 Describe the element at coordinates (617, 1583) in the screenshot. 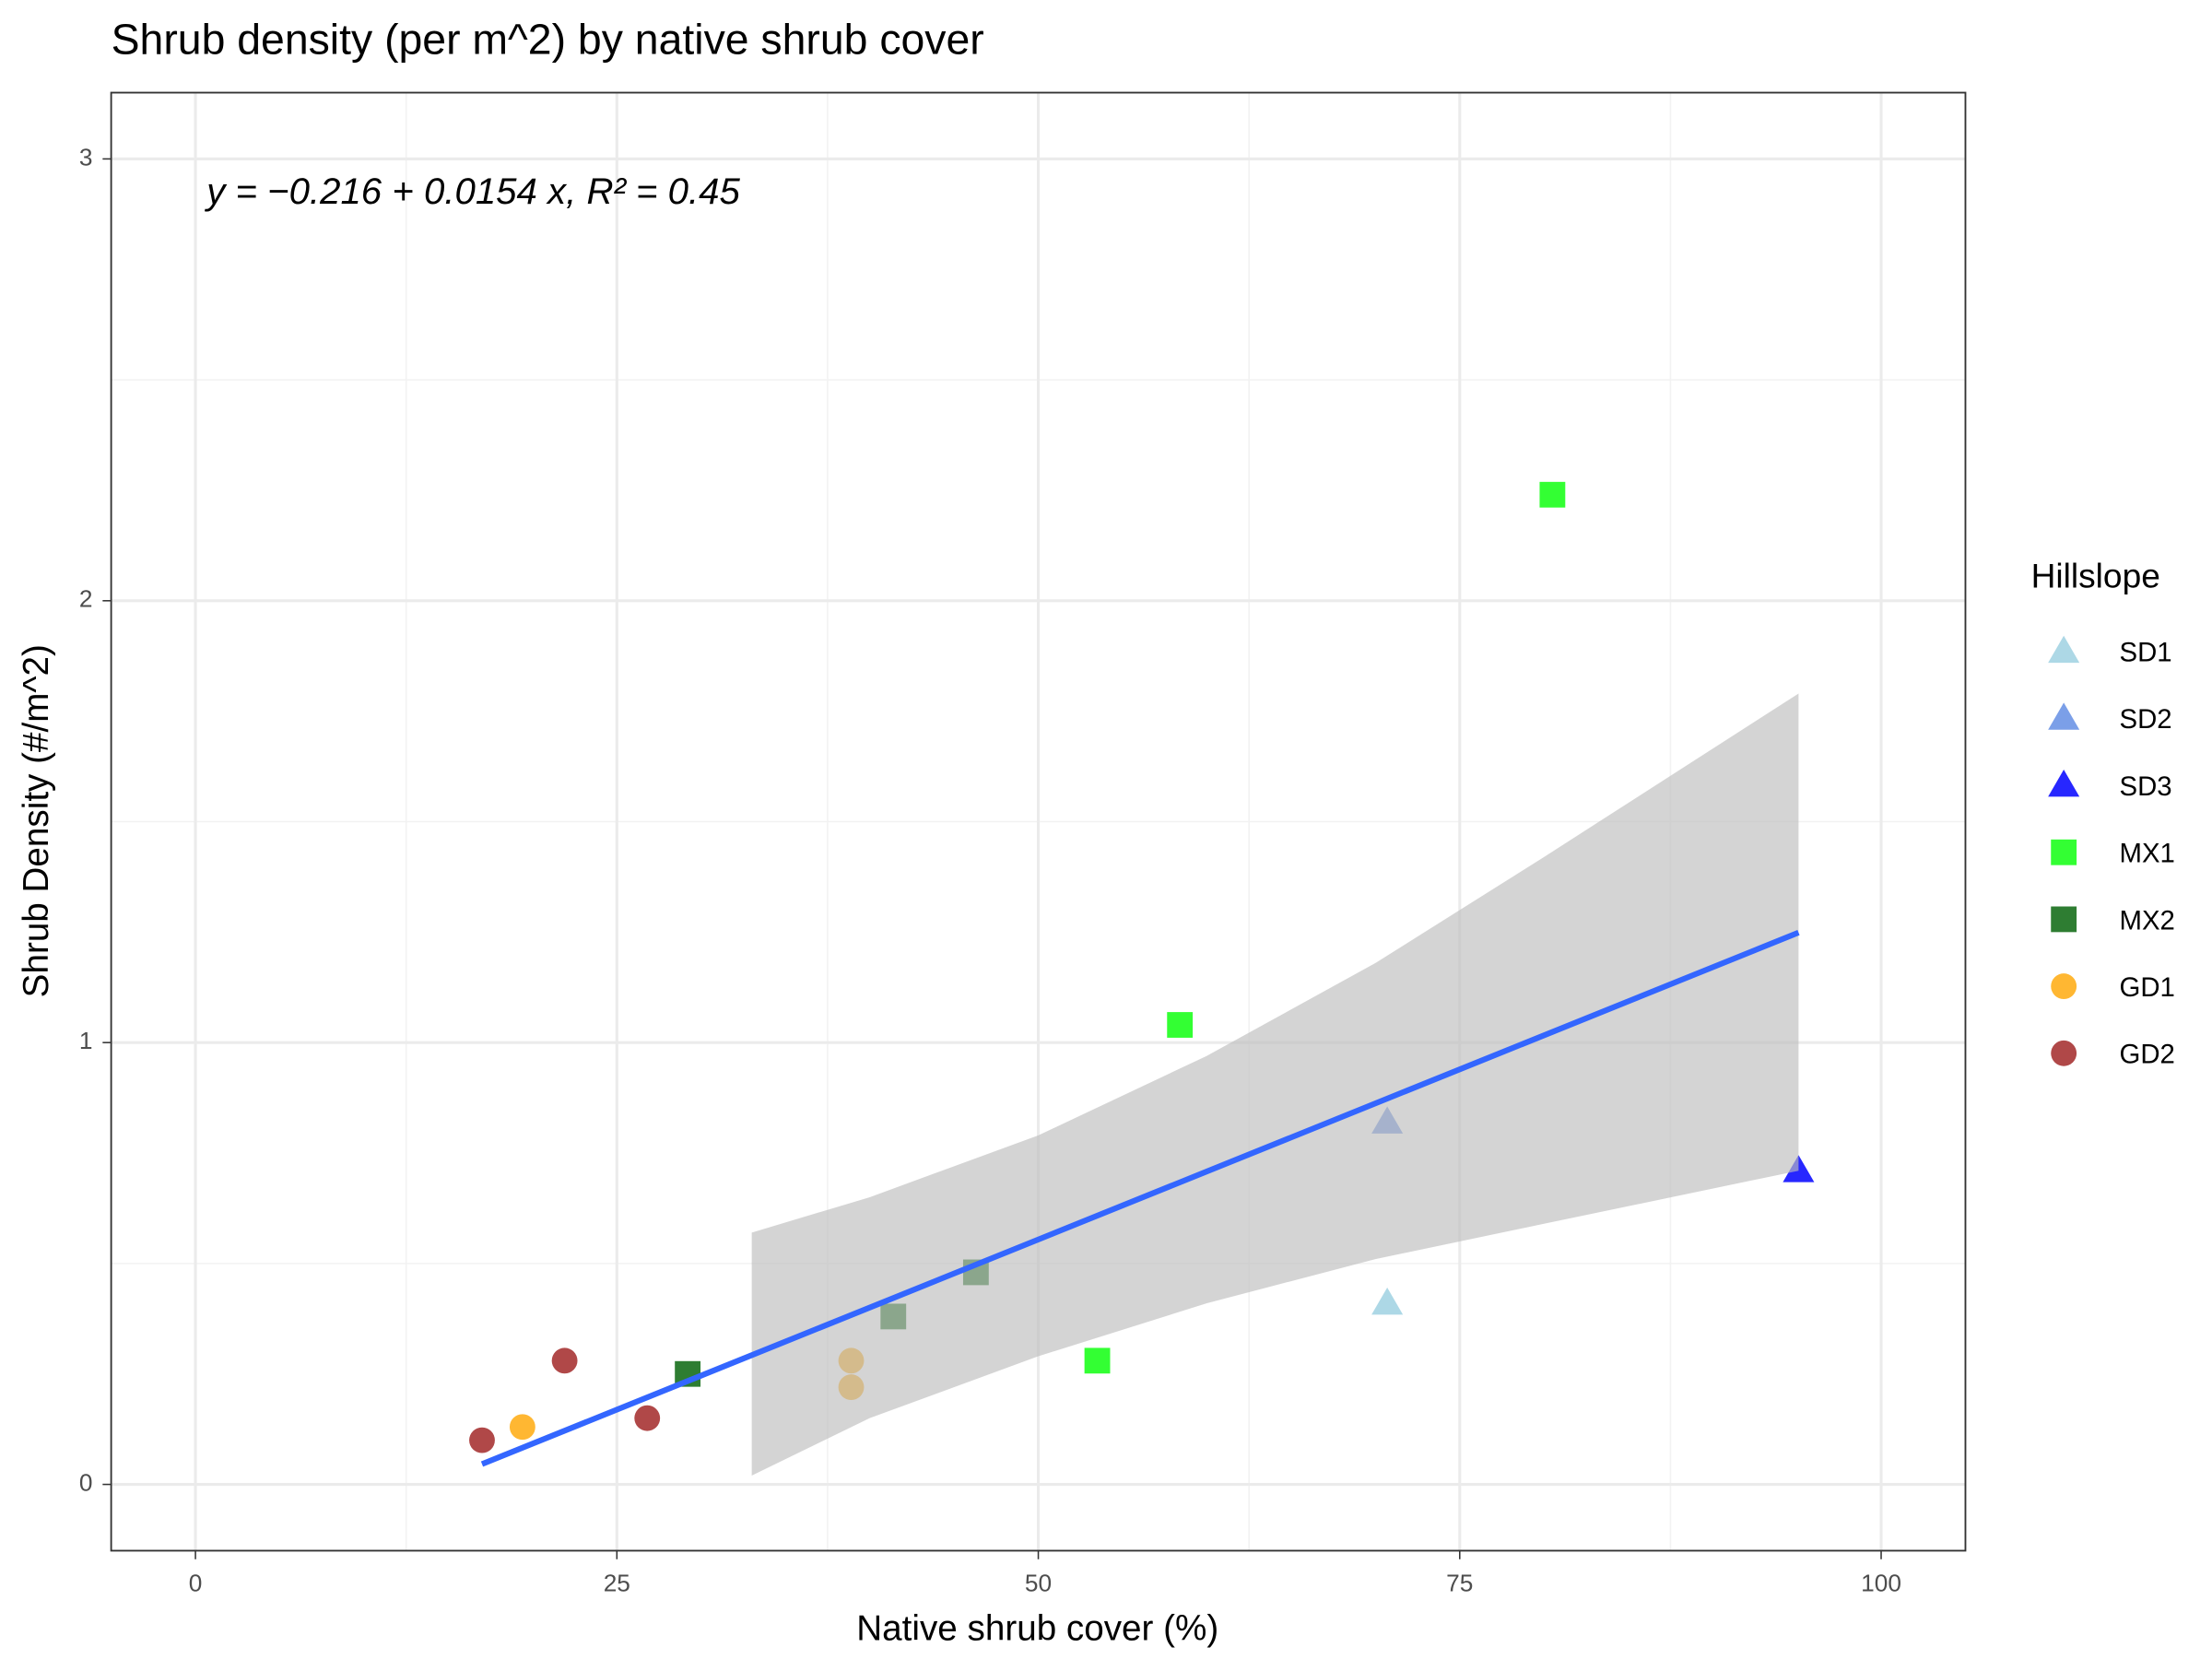

I see `x-tick-label: 25` at that location.